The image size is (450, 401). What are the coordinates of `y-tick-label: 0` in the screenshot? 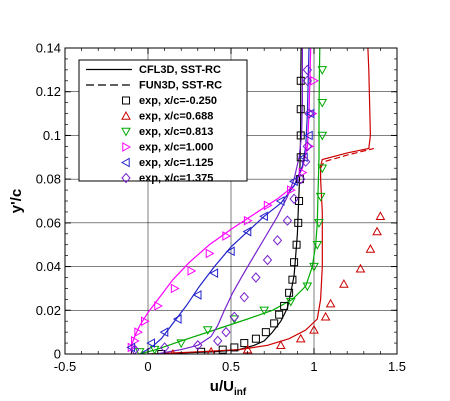 It's located at (57, 354).